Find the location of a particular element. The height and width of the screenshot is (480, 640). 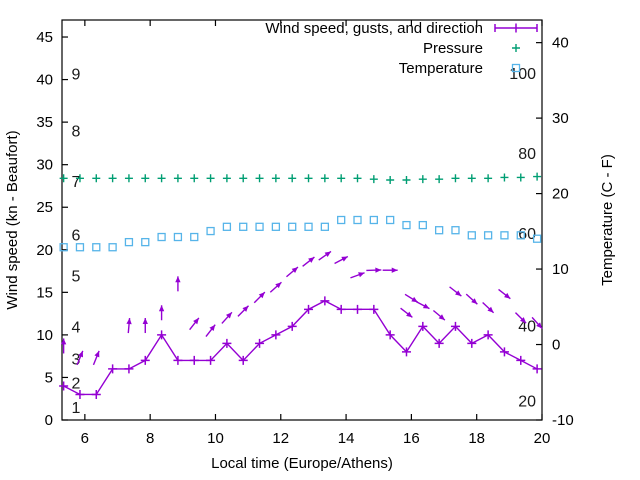

legend-label-0: Wind speed, gusts, and direction is located at coordinates (374, 28).